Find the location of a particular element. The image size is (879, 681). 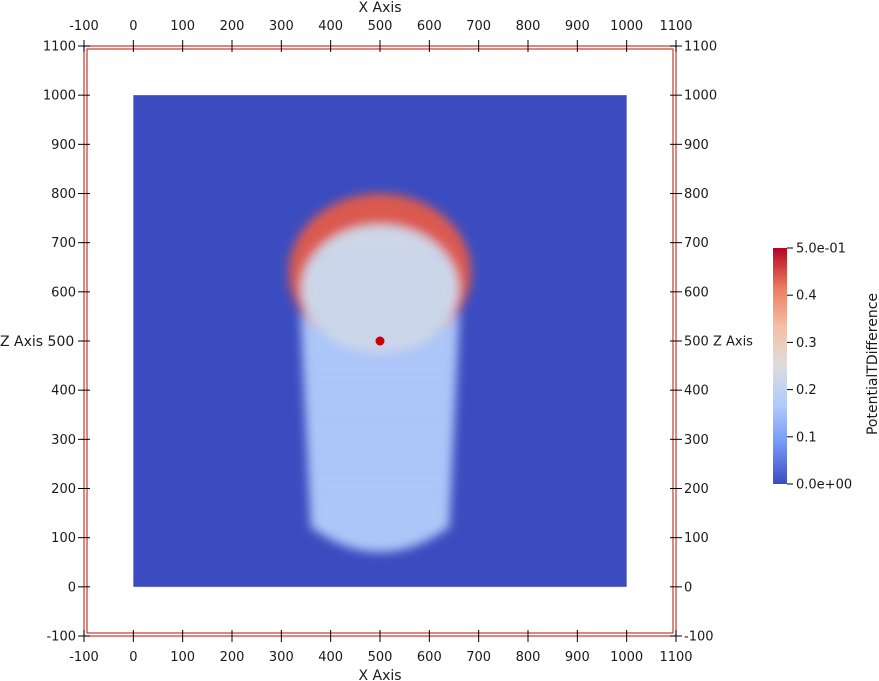

z-tick-label-right: 1000 is located at coordinates (700, 96).